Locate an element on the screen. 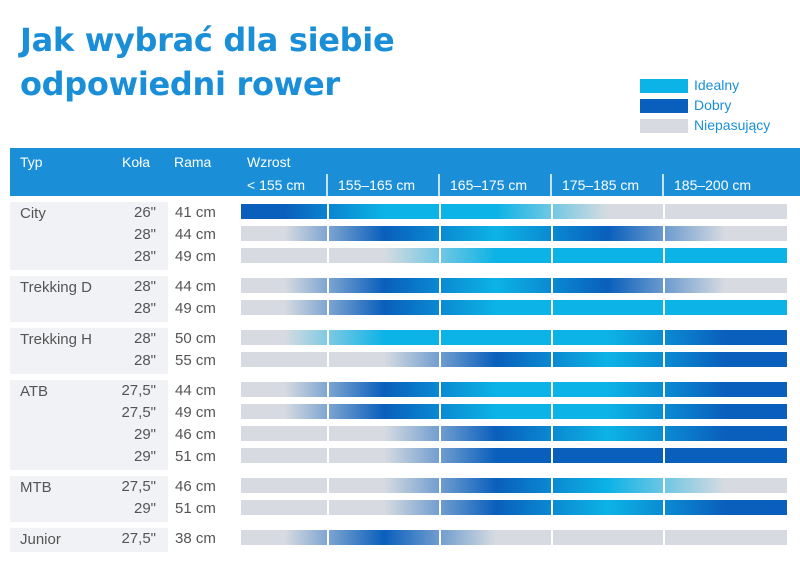 Image resolution: width=800 pixels, height=569 pixels. table-row: 28" 50 cm is located at coordinates (460, 338).